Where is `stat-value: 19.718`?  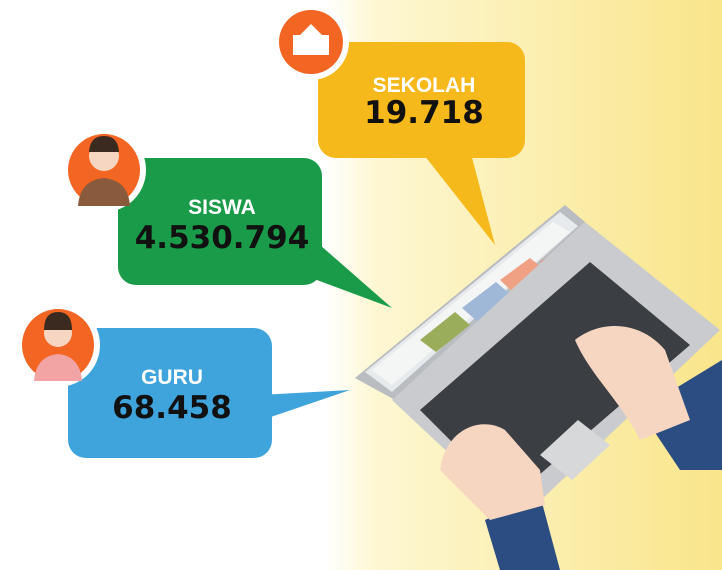
stat-value: 19.718 is located at coordinates (424, 113).